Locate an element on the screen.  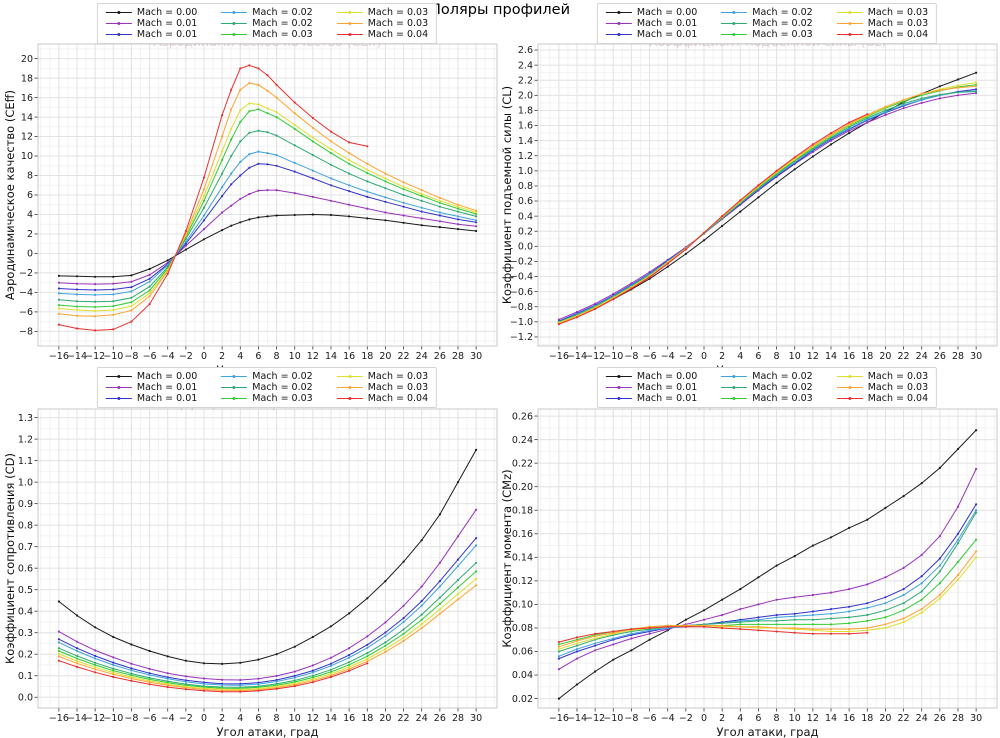
y-tick-label: 2 is located at coordinates (30, 234).